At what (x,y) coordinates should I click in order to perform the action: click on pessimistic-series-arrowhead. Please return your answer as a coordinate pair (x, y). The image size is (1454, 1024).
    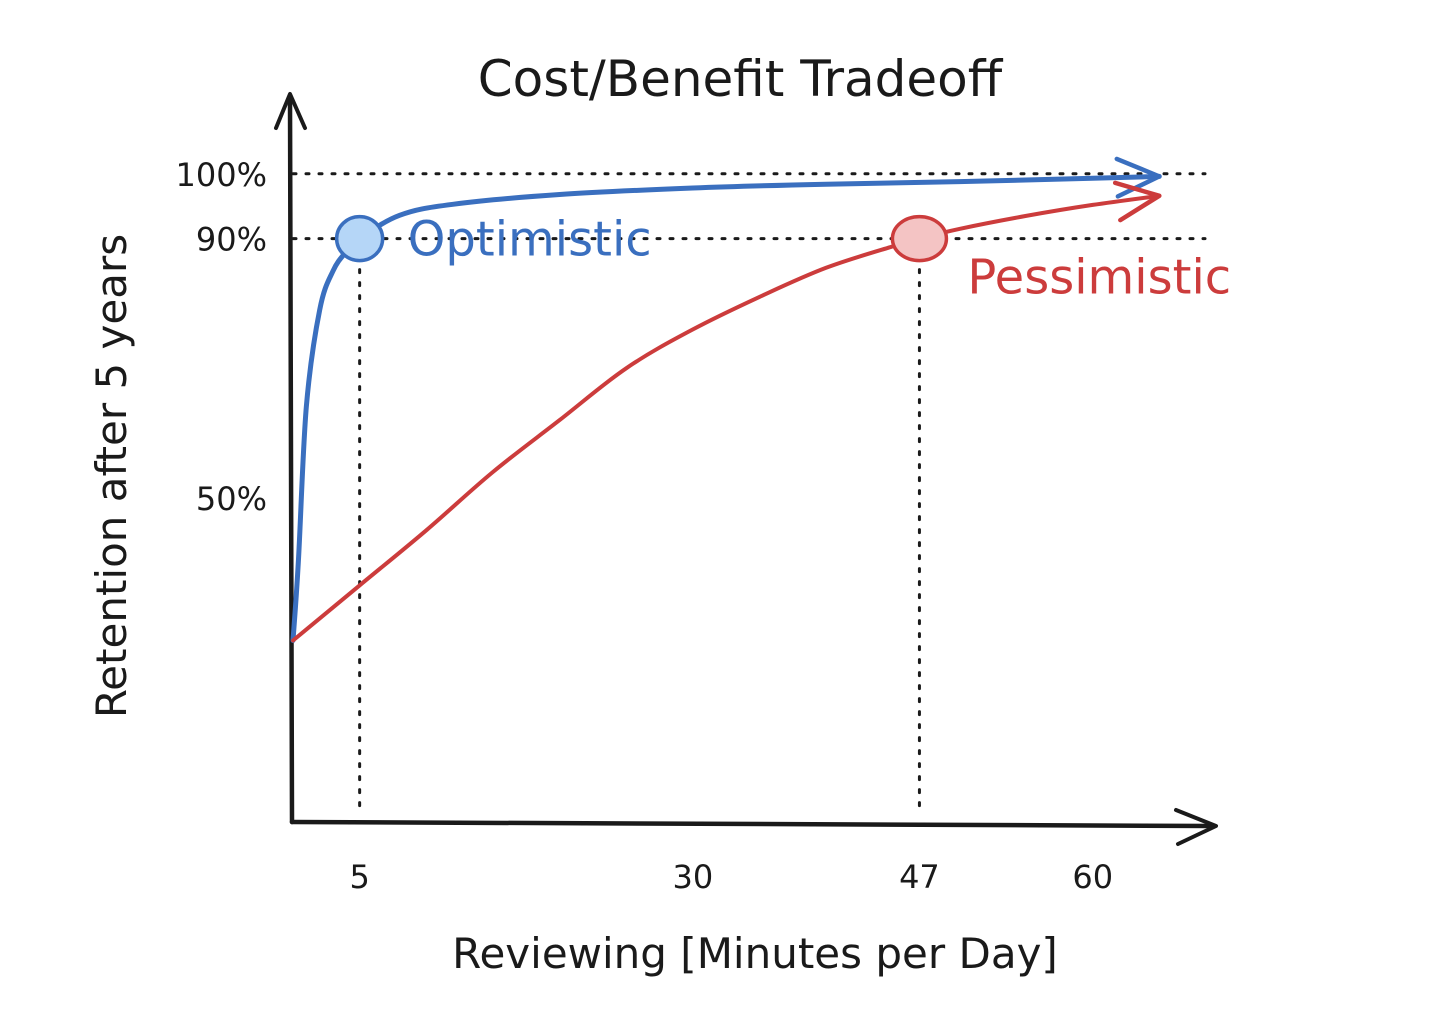
    Looking at the image, I should click on (1137, 201).